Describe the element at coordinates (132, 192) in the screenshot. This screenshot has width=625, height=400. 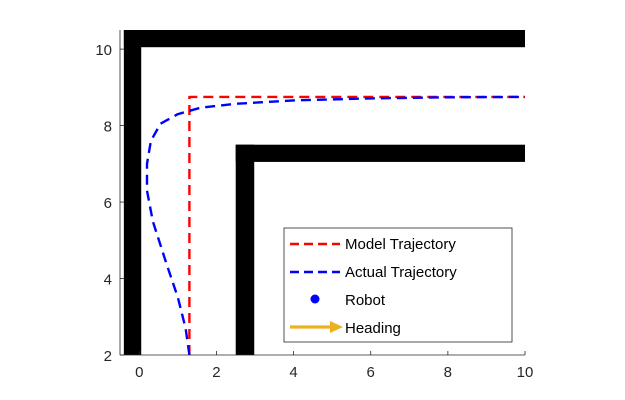
I see `outer-wall-vertical` at that location.